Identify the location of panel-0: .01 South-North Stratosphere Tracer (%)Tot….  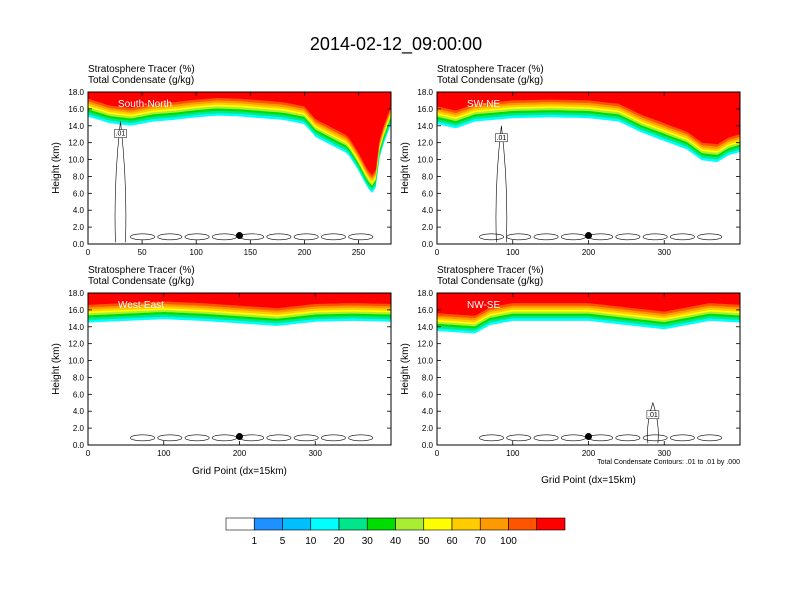
(221, 160).